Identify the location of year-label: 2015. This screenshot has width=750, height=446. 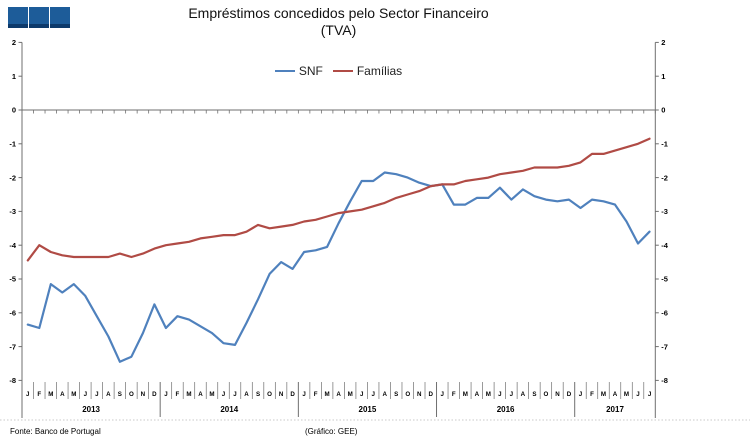
(368, 409).